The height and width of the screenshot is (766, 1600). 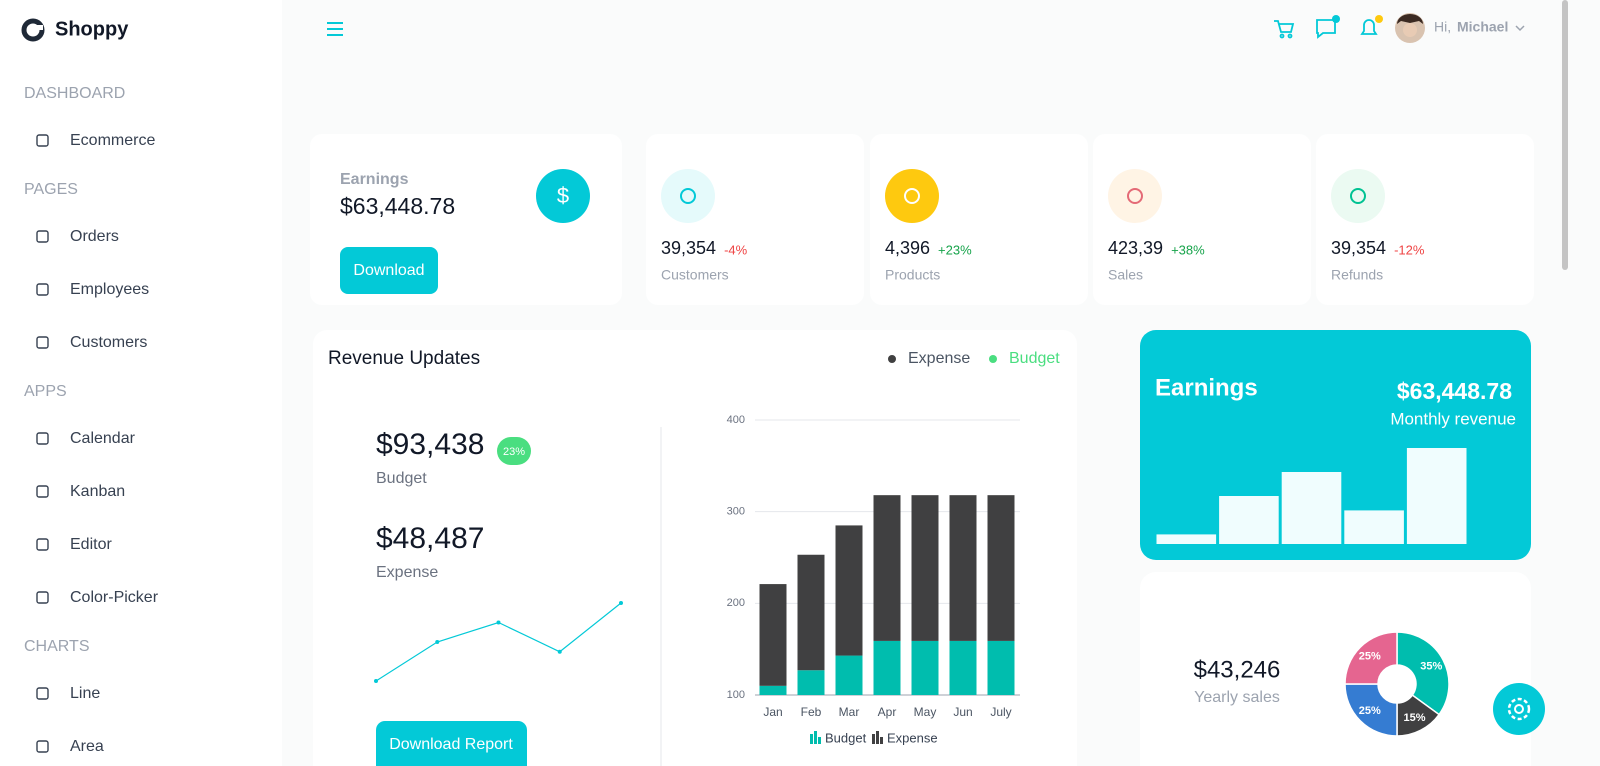 What do you see at coordinates (1000, 712) in the screenshot?
I see `x-tick-label: July` at bounding box center [1000, 712].